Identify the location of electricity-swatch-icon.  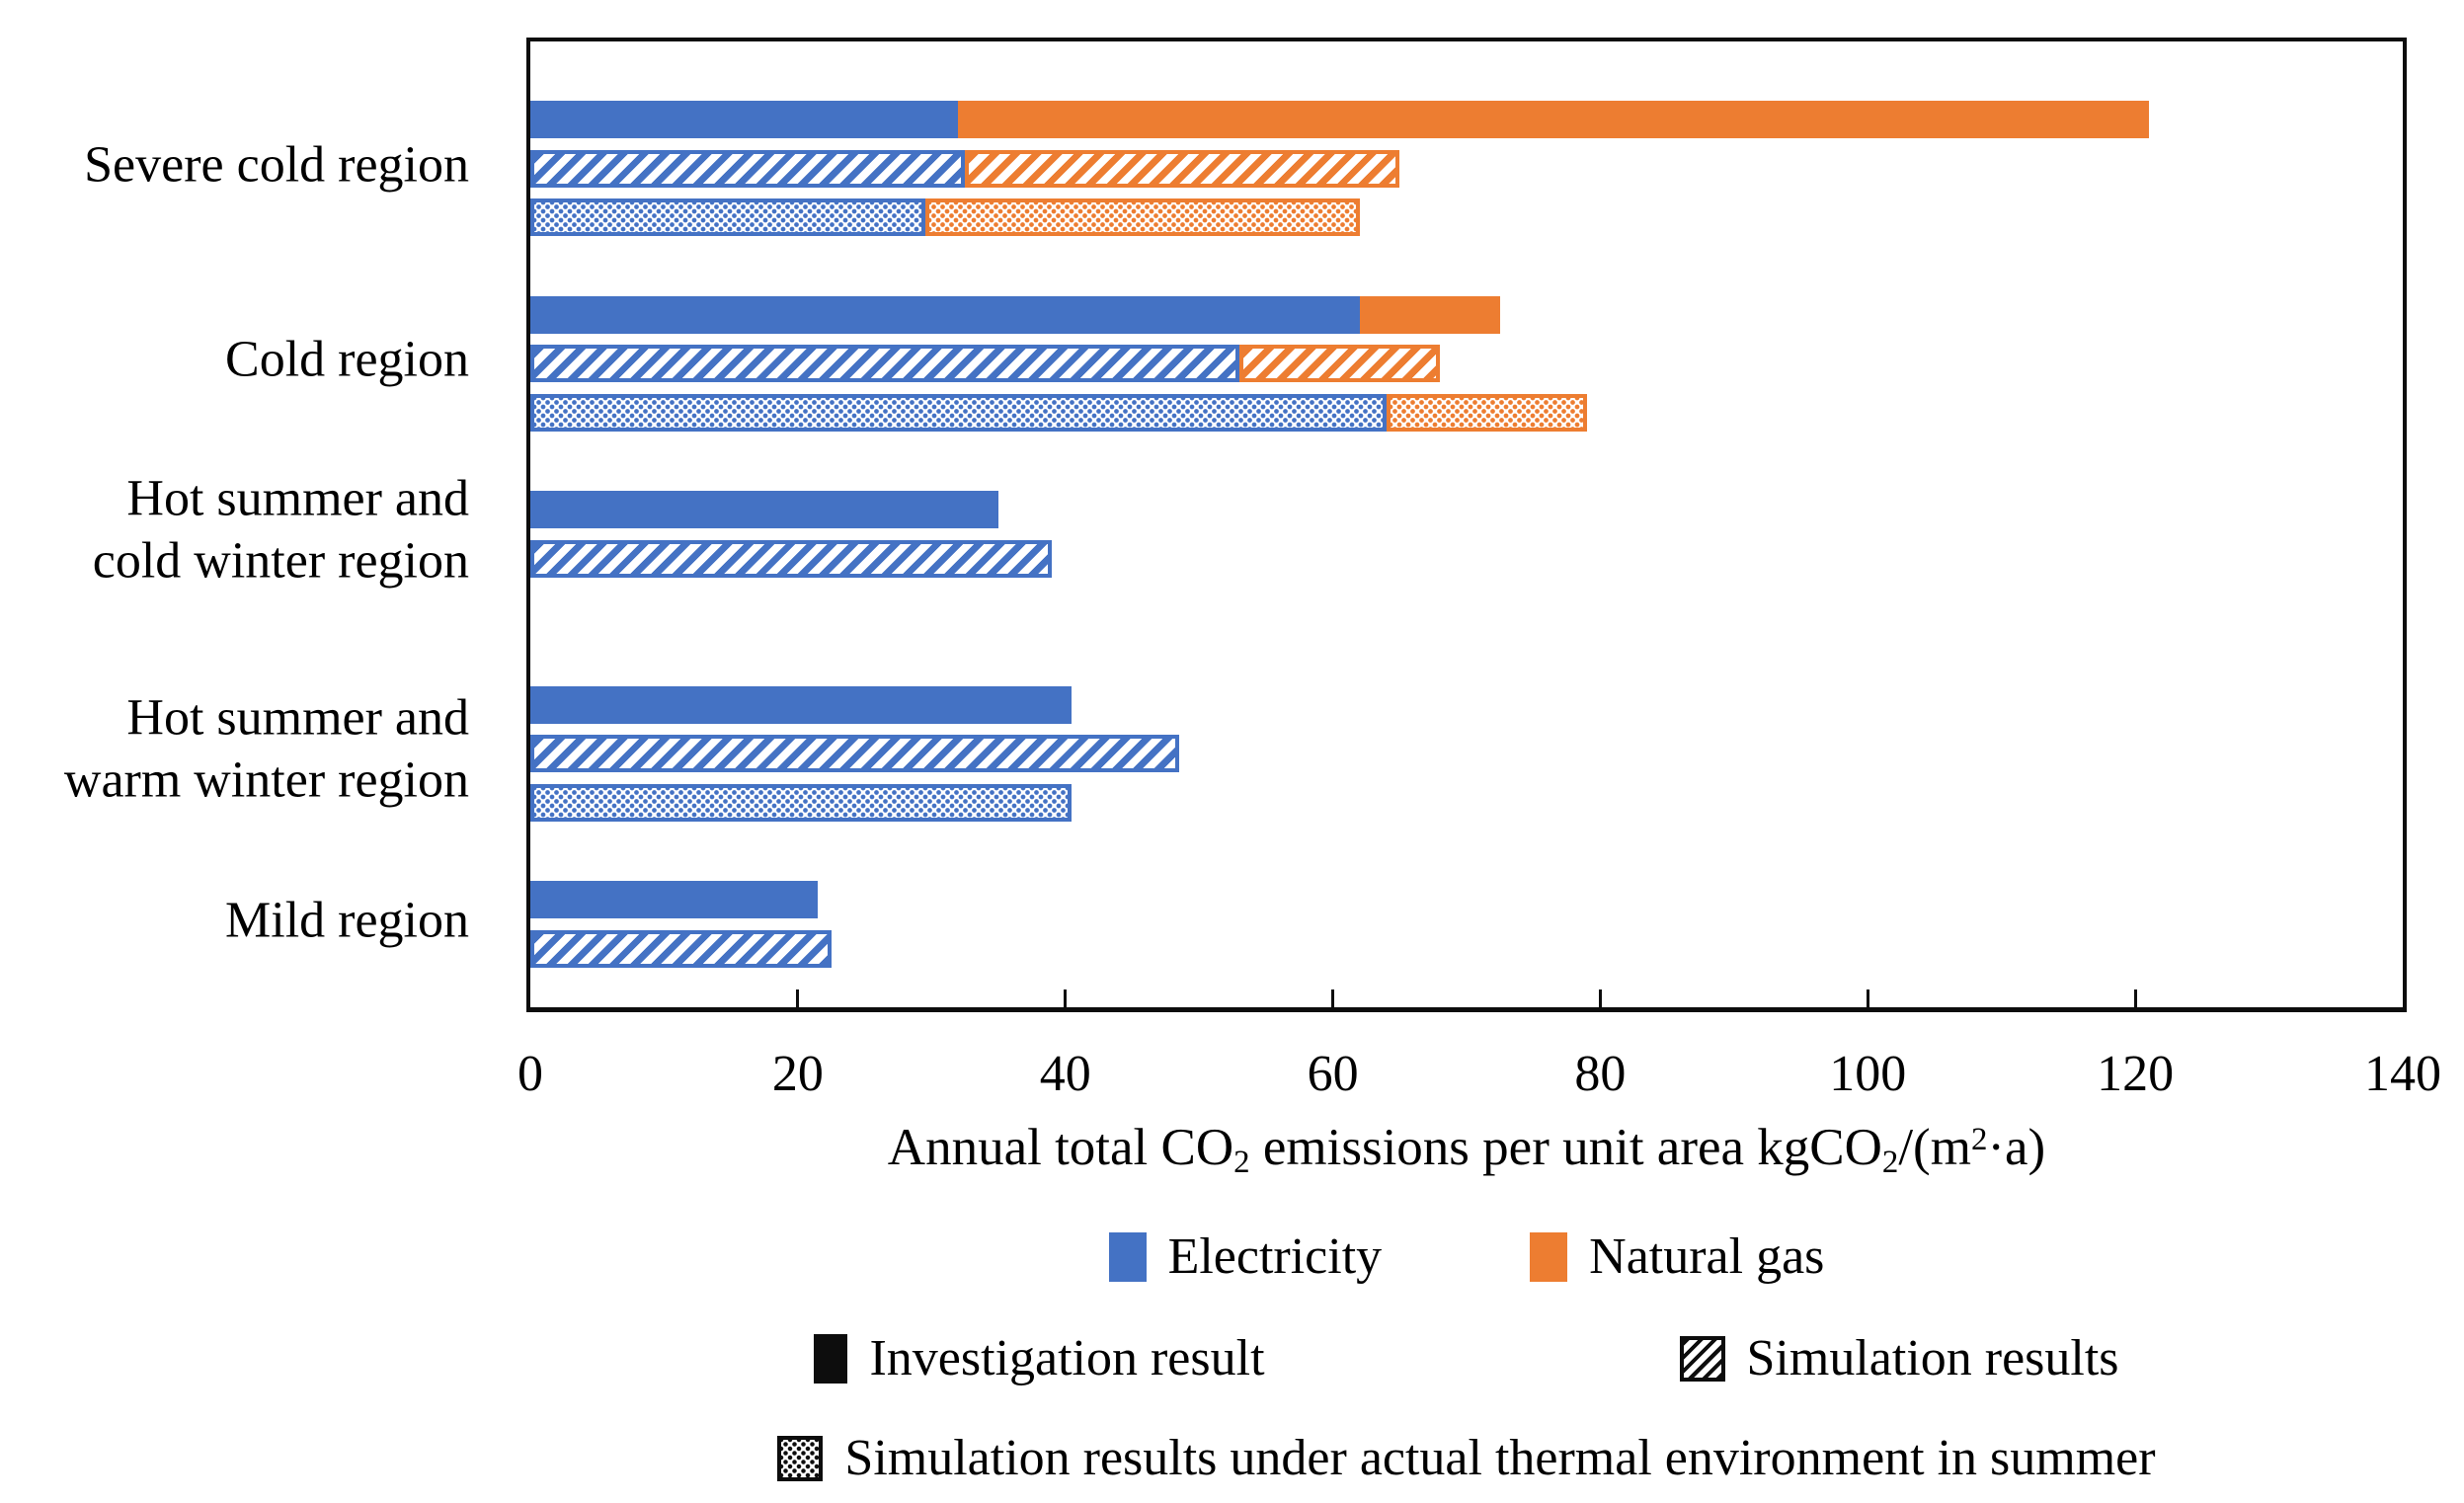
(1127, 1256).